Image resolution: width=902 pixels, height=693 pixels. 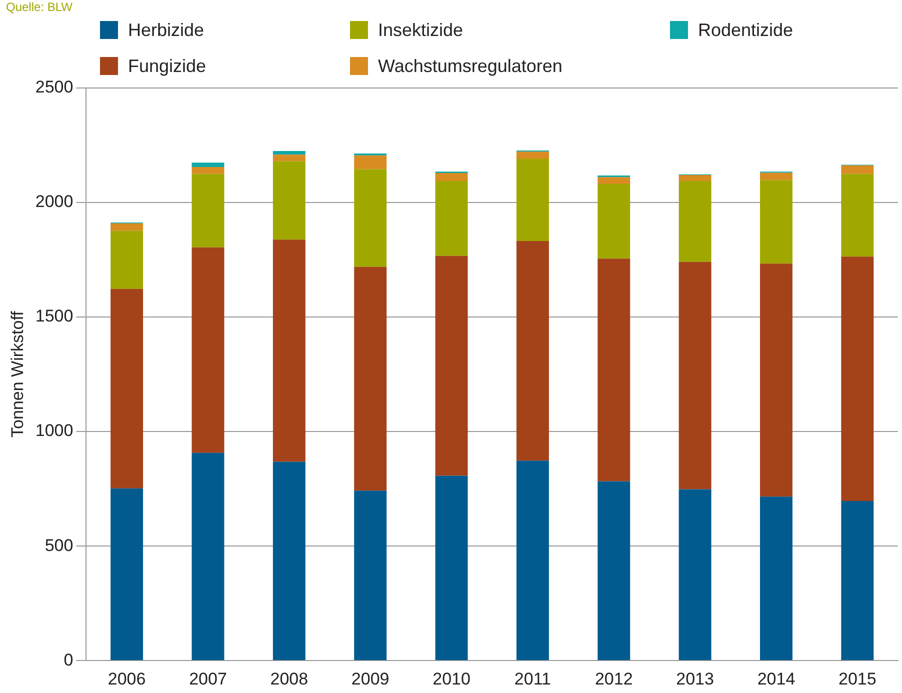 What do you see at coordinates (289, 678) in the screenshot?
I see `x-tick-label: 2008` at bounding box center [289, 678].